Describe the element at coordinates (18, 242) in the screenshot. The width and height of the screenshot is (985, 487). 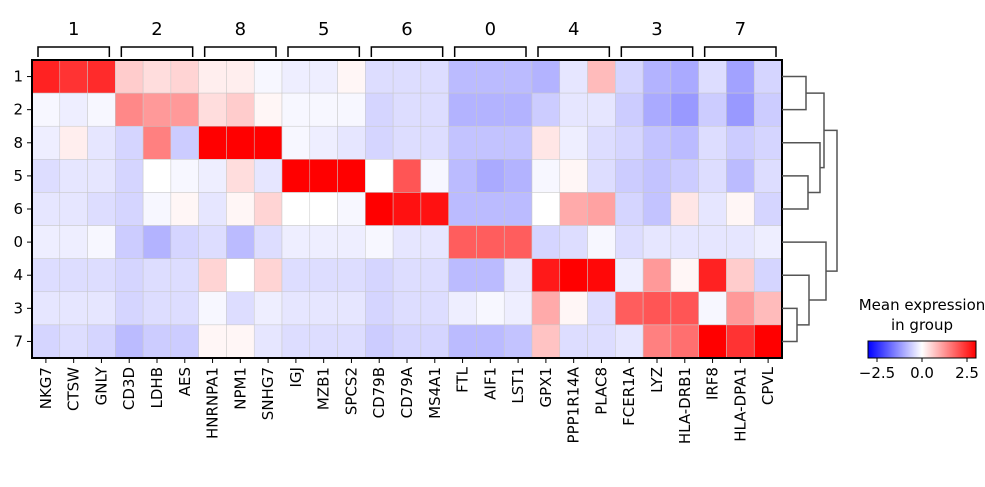
I see `row-label: 0` at that location.